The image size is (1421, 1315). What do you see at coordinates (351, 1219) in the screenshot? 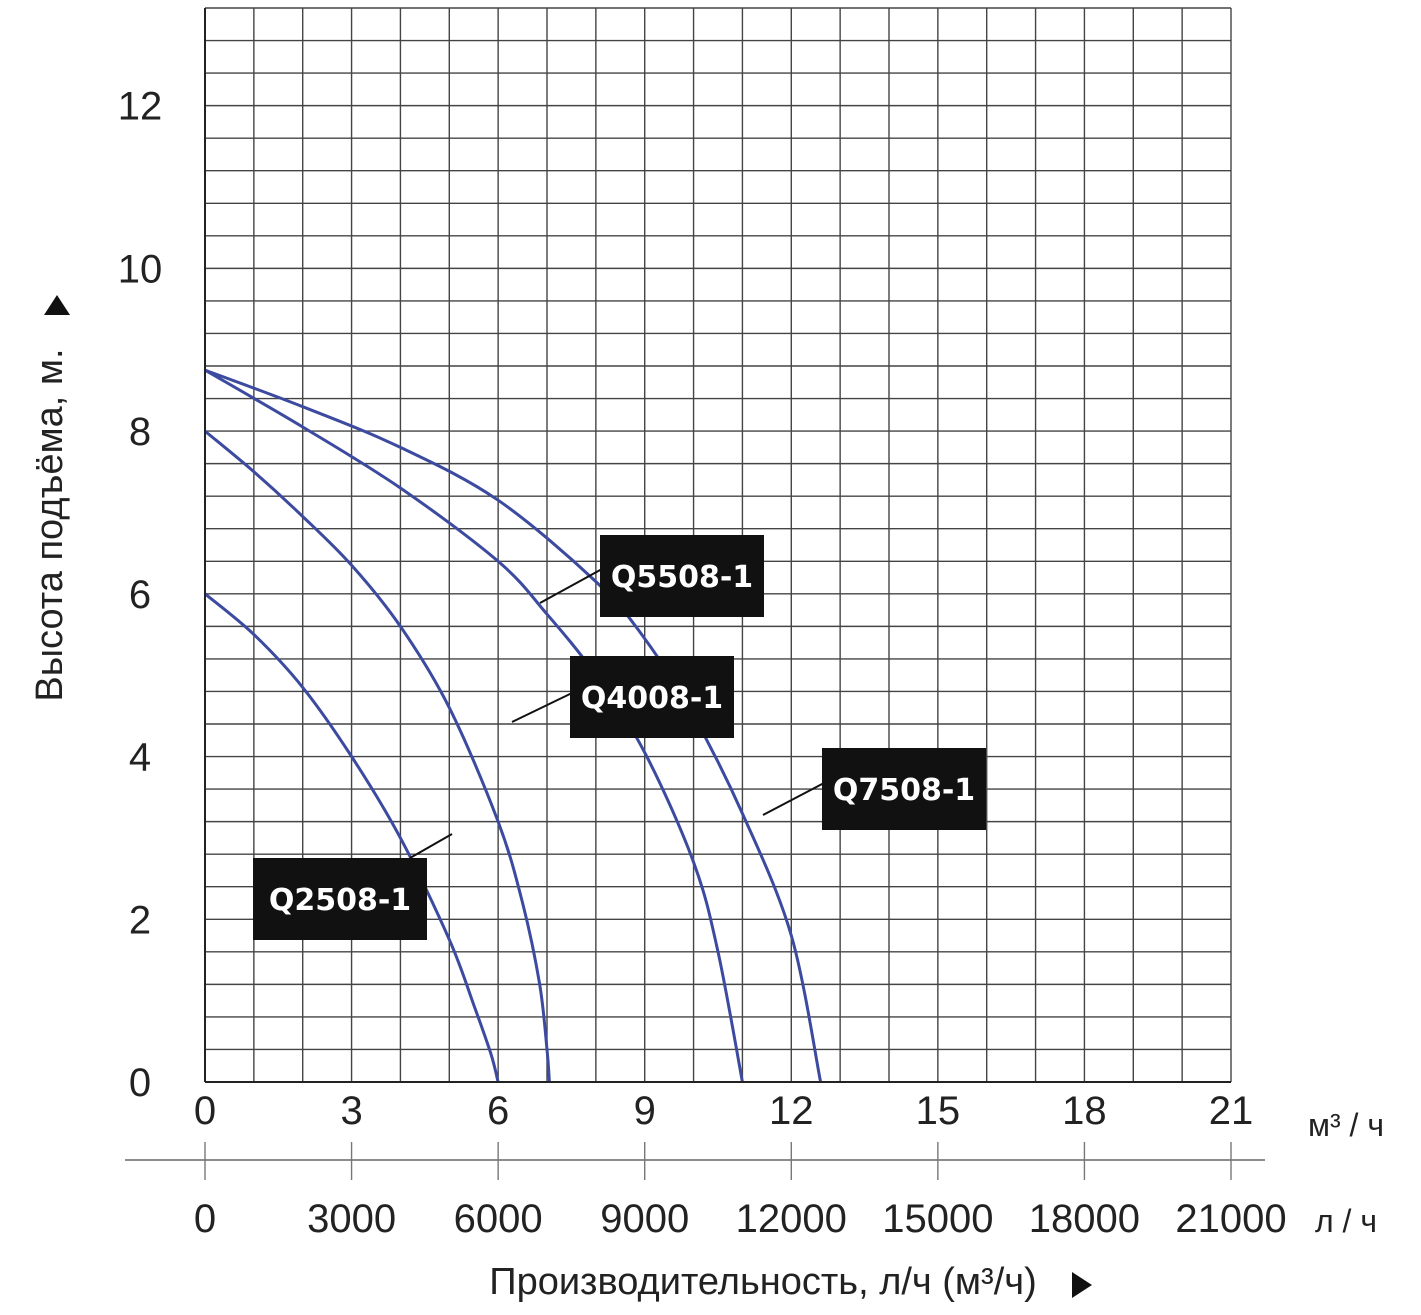
I see `x-tick-label-lh: 3000` at bounding box center [351, 1219].